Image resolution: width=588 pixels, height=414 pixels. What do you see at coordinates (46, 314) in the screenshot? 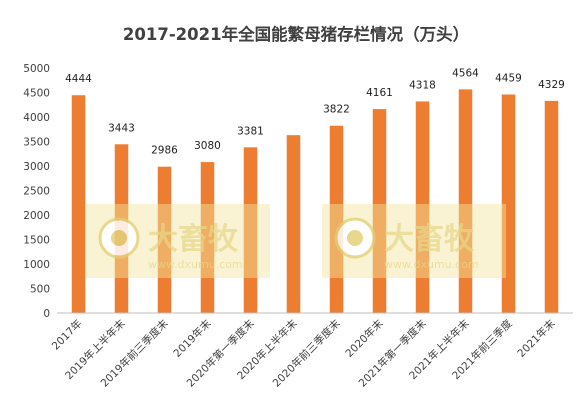
I see `y-tick-label: 0` at bounding box center [46, 314].